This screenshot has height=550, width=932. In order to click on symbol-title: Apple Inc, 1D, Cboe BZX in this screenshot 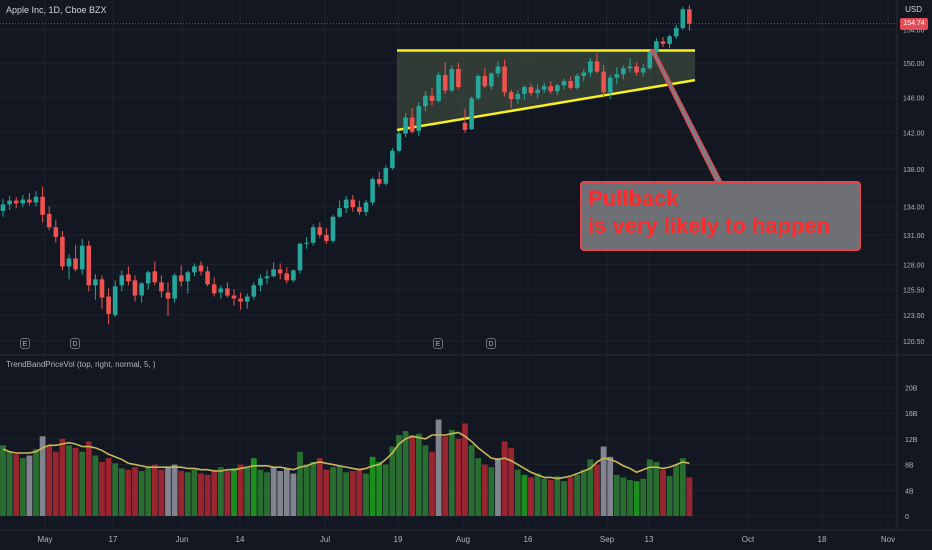, I will do `click(56, 10)`.